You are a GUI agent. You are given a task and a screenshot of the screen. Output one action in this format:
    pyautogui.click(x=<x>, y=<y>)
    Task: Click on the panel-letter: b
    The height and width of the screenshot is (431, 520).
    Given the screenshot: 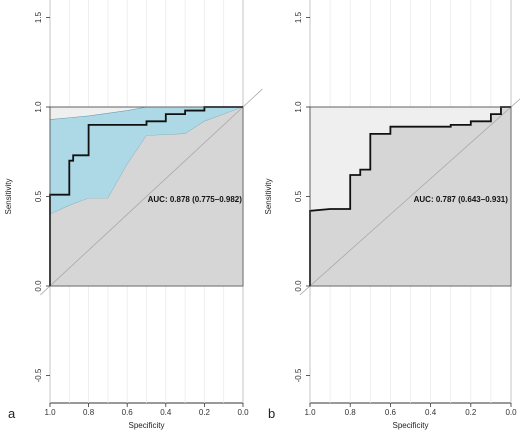 What is the action you would take?
    pyautogui.click(x=271, y=413)
    